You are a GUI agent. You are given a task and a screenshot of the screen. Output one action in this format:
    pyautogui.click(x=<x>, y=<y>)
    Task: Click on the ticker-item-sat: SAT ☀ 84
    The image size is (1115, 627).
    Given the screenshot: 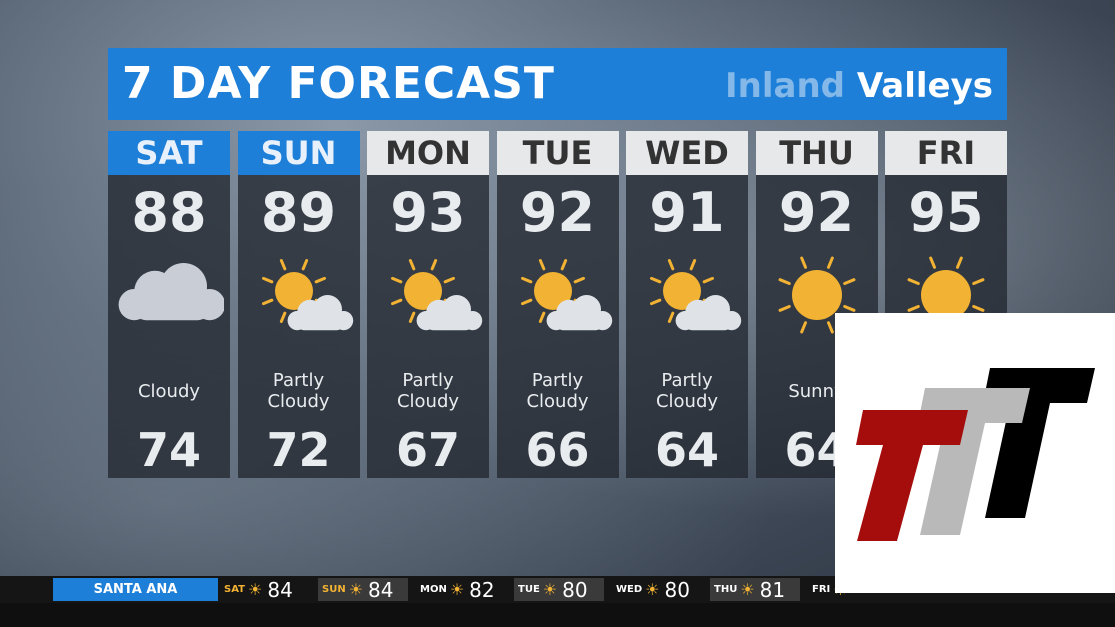 What is the action you would take?
    pyautogui.click(x=265, y=589)
    